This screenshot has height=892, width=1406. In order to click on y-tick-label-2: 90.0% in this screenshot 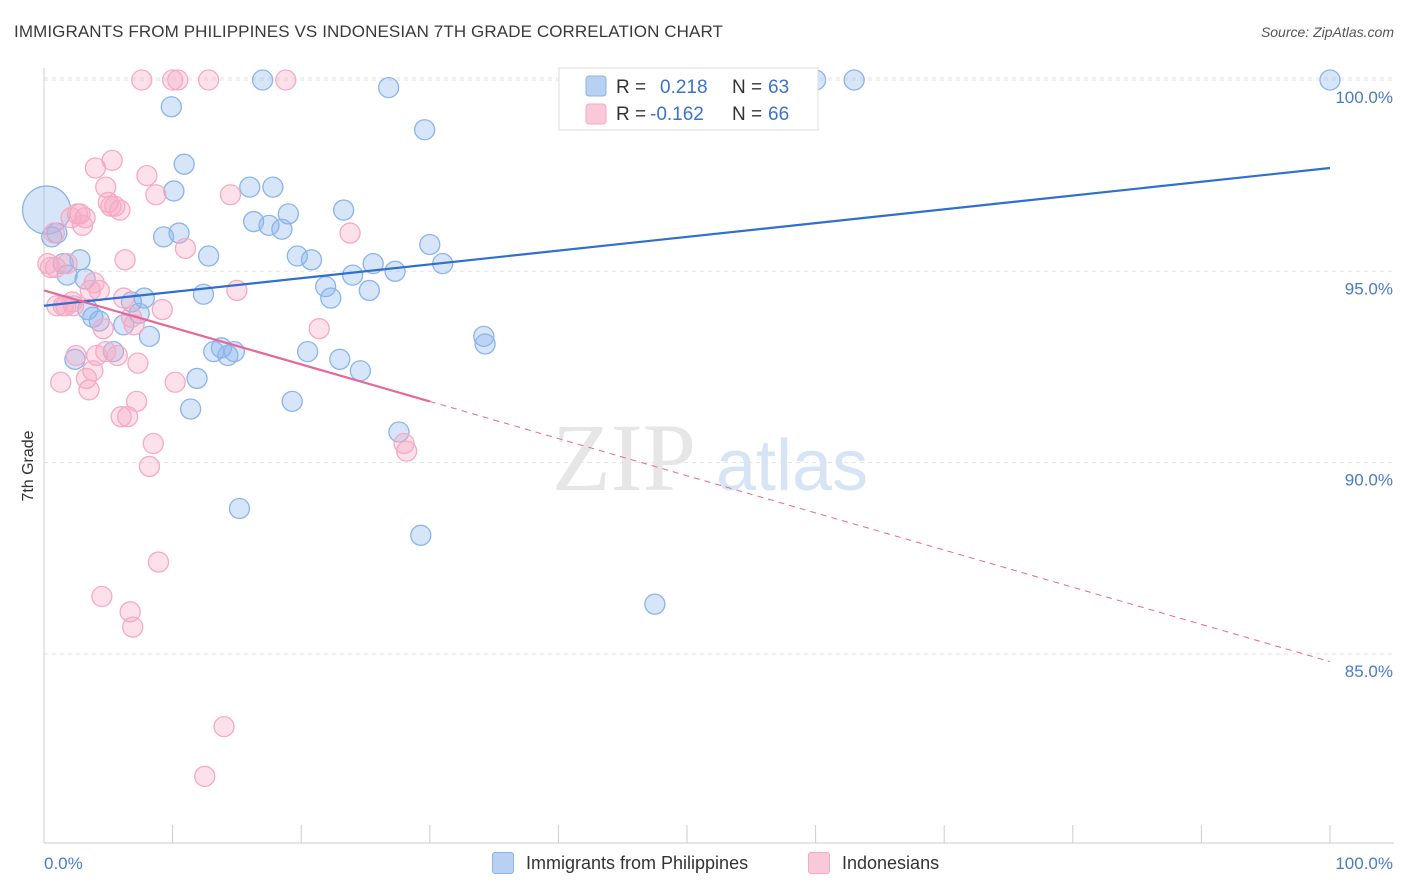, I will do `click(1369, 480)`.